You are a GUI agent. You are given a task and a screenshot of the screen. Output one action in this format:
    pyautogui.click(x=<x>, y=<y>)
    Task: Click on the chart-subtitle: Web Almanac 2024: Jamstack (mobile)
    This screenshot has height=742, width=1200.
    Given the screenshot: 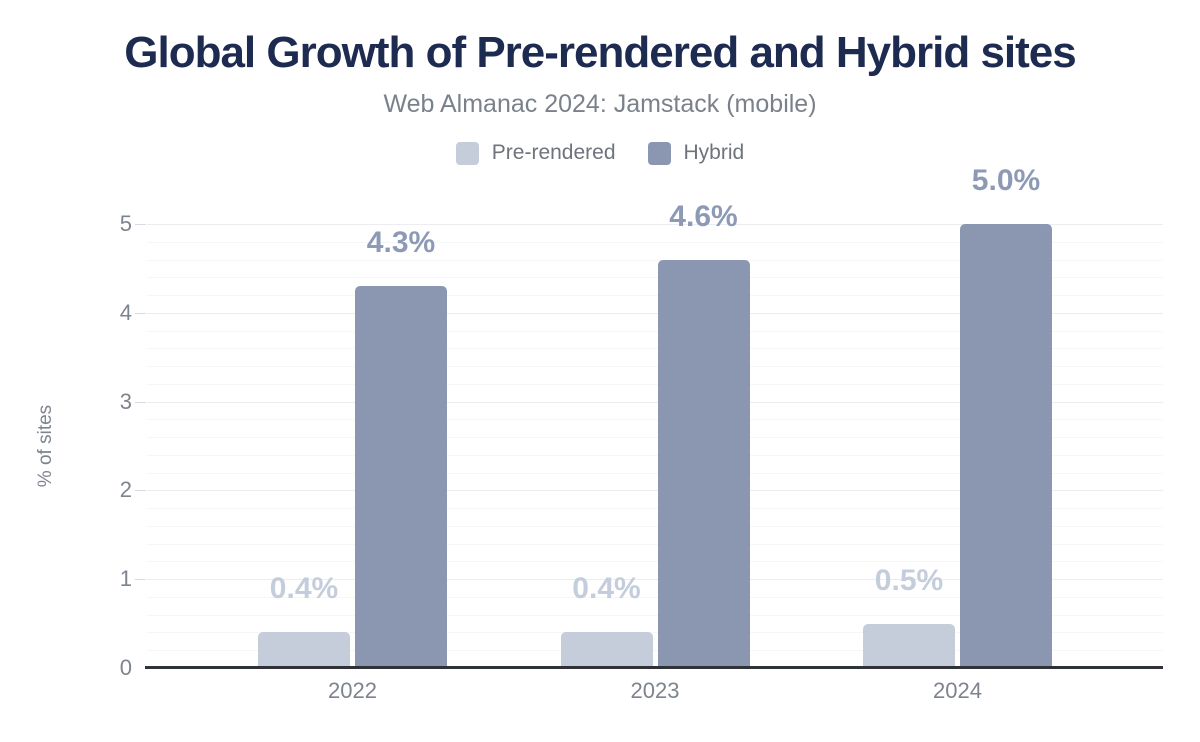 What is the action you would take?
    pyautogui.click(x=600, y=104)
    